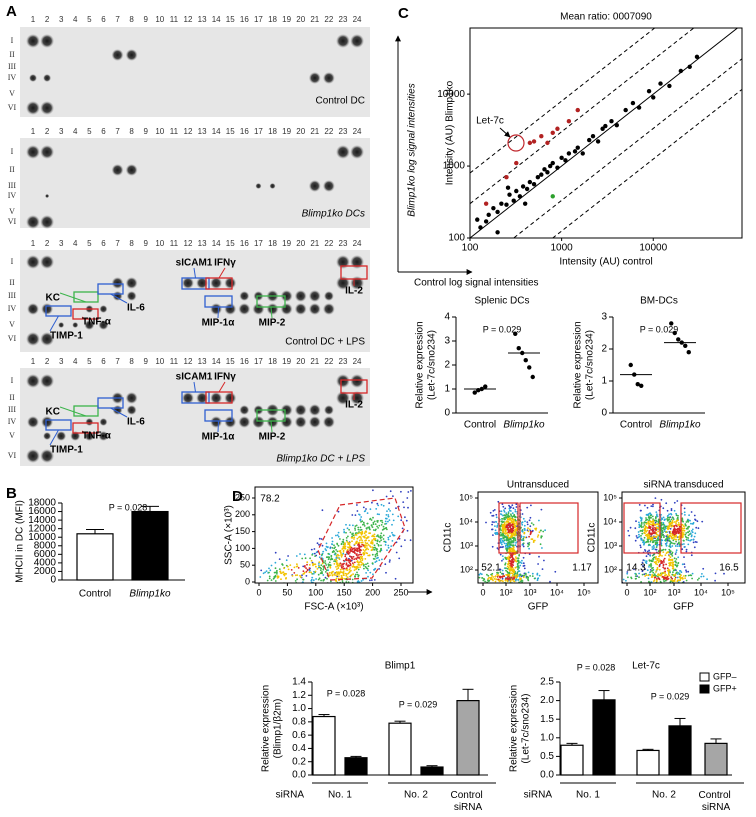  What do you see at coordinates (673, 539) in the screenshot?
I see `density-plot` at bounding box center [673, 539].